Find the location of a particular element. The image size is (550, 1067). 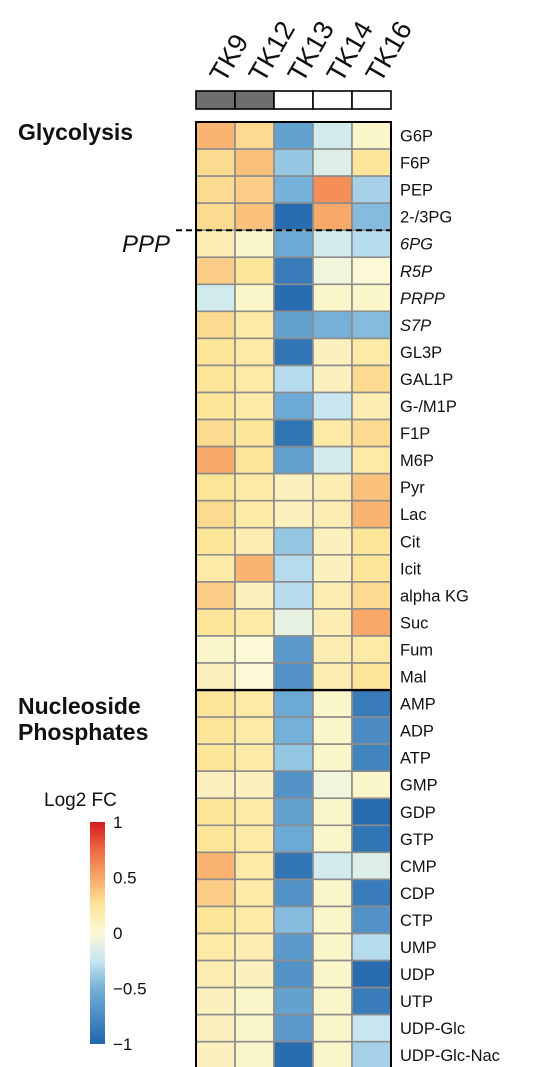

heatmap-cell-ctp-tk16 is located at coordinates (371, 920).